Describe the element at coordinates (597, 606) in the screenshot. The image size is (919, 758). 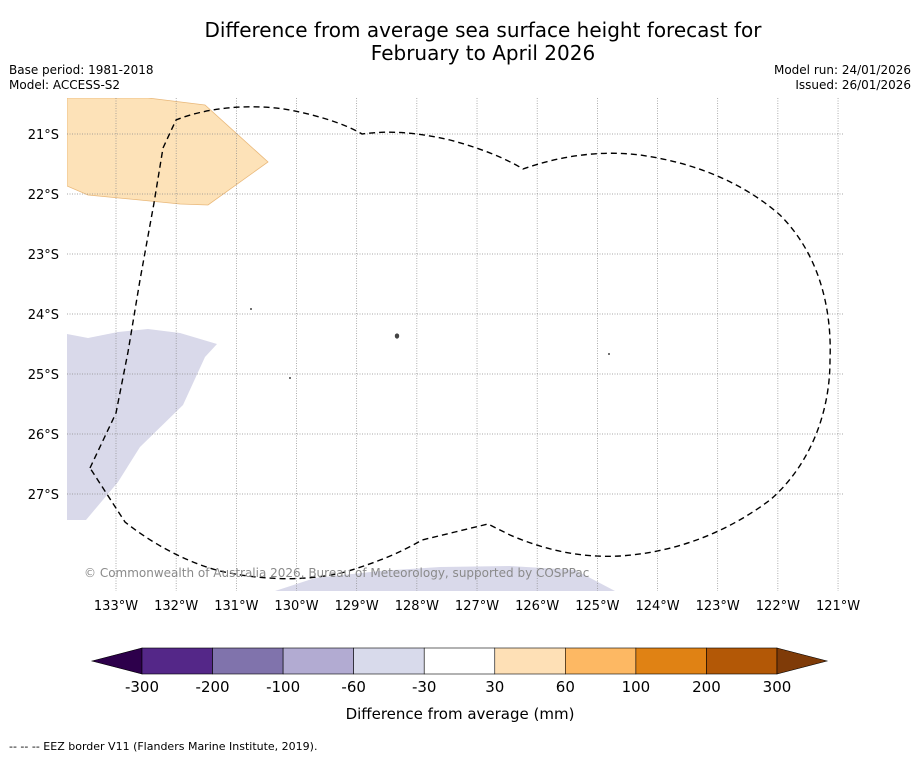
I see `longitude-tick-label: 125°W` at that location.